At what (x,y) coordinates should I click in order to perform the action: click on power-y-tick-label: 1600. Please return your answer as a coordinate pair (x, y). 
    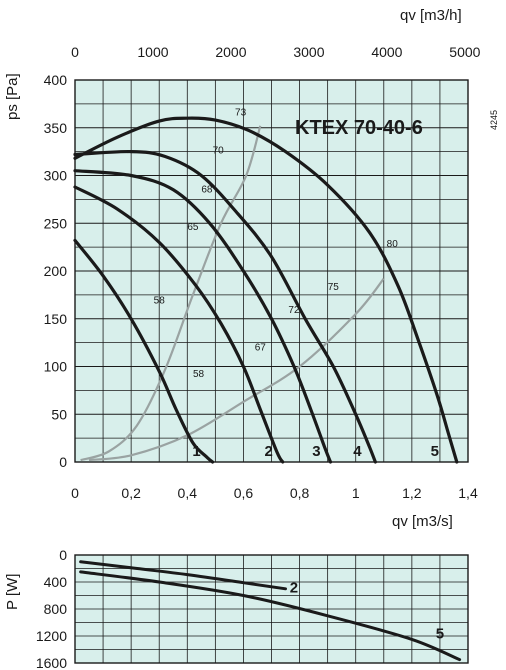
    Looking at the image, I should click on (51, 662).